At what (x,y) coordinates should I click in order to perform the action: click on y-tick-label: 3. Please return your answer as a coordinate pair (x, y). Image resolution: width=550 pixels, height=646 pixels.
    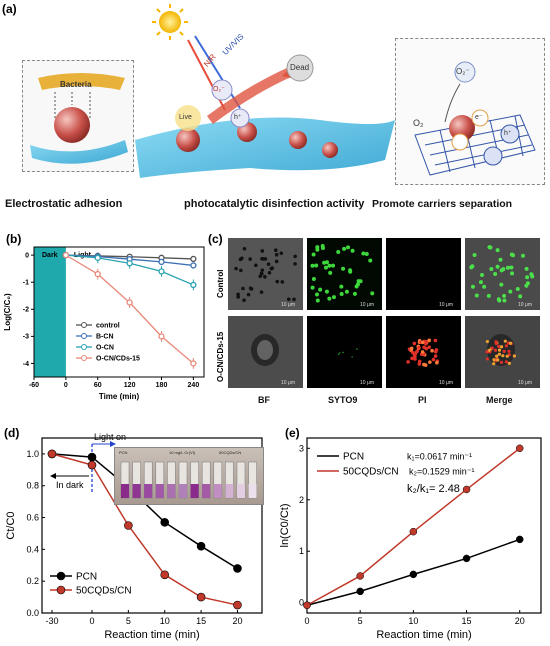
    Looking at the image, I should click on (301, 448).